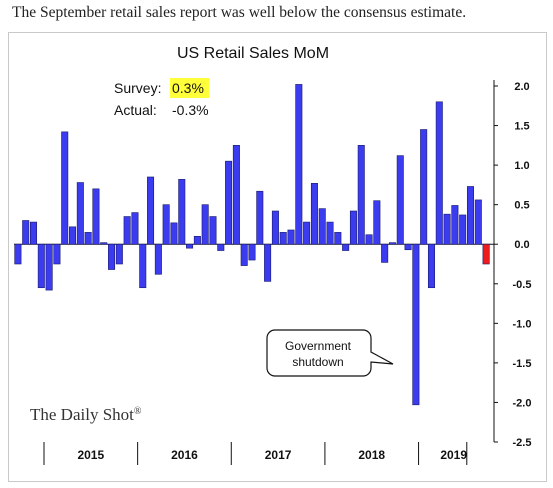  Describe the element at coordinates (190, 110) in the screenshot. I see `actual-value: -0.3%` at that location.